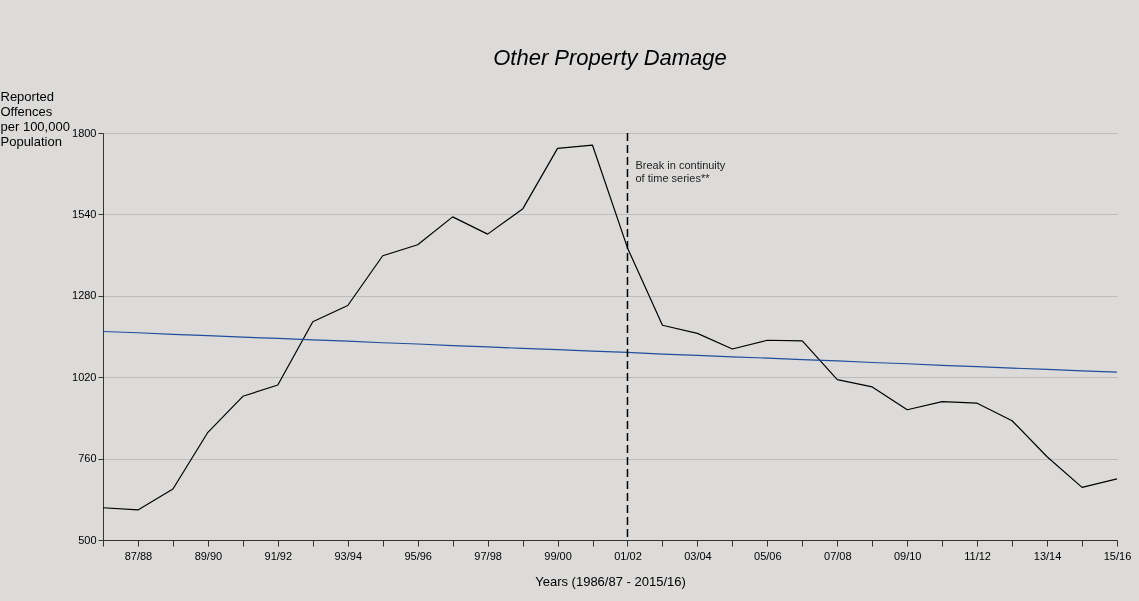 The height and width of the screenshot is (601, 1139). Describe the element at coordinates (208, 555) in the screenshot. I see `x-tick-label: 89/90` at that location.